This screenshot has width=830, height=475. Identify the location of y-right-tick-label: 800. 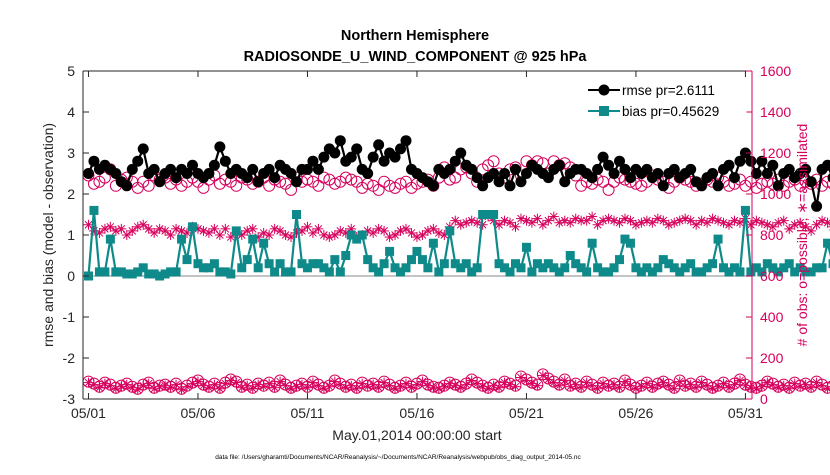
(772, 235).